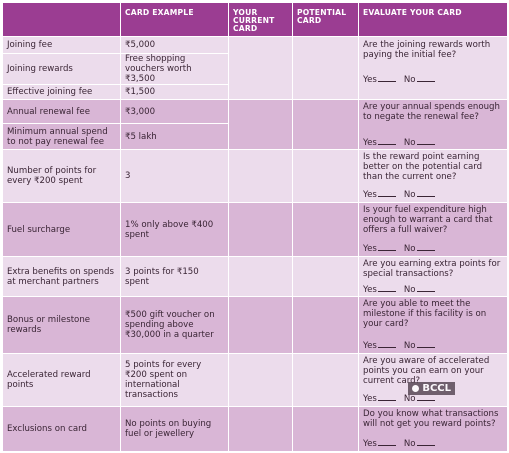 The height and width of the screenshot is (453, 509). What do you see at coordinates (436, 388) in the screenshot?
I see `watermark-text: BCCL` at bounding box center [436, 388].